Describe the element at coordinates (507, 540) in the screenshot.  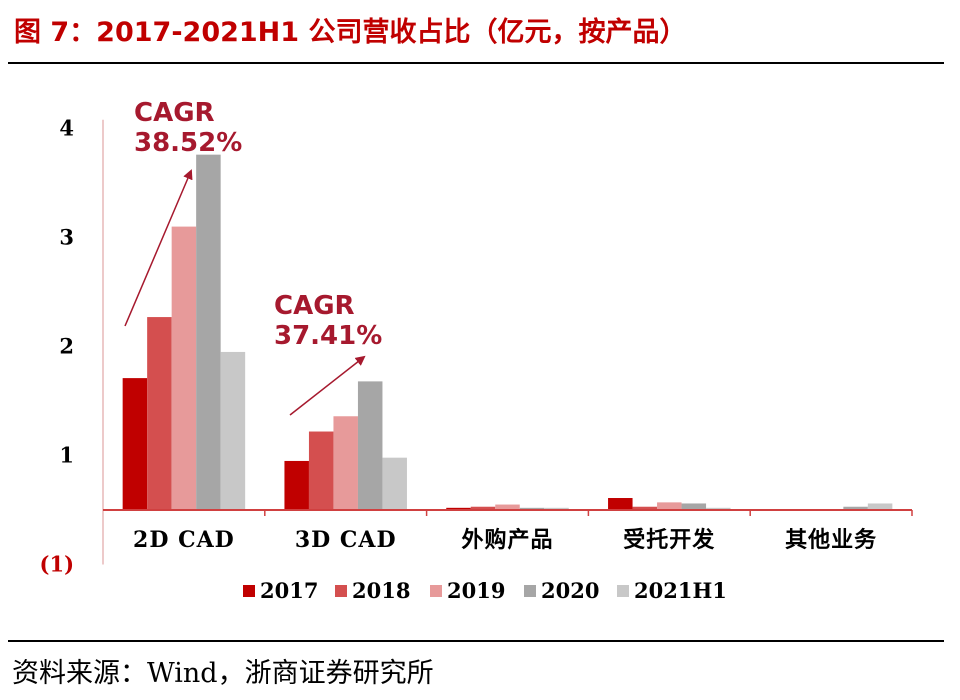
I see `x-tick-label: 外购产品` at that location.